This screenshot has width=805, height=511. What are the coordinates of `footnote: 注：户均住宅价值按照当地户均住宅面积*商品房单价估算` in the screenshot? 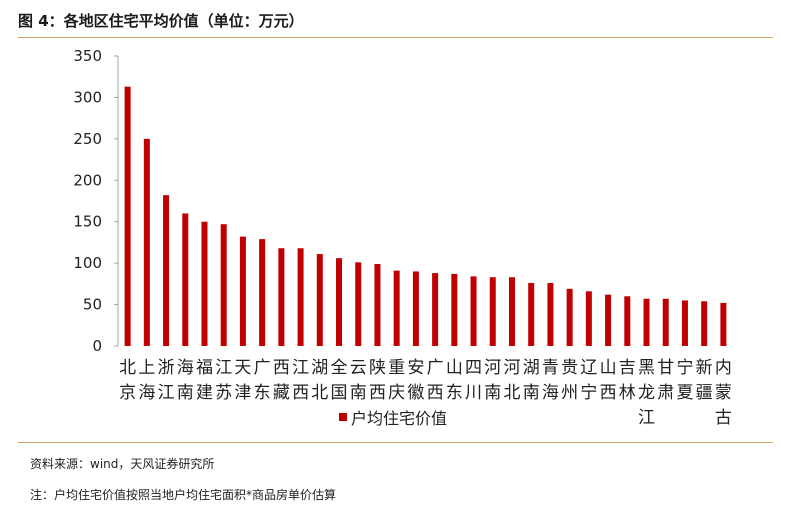 It's located at (183, 495).